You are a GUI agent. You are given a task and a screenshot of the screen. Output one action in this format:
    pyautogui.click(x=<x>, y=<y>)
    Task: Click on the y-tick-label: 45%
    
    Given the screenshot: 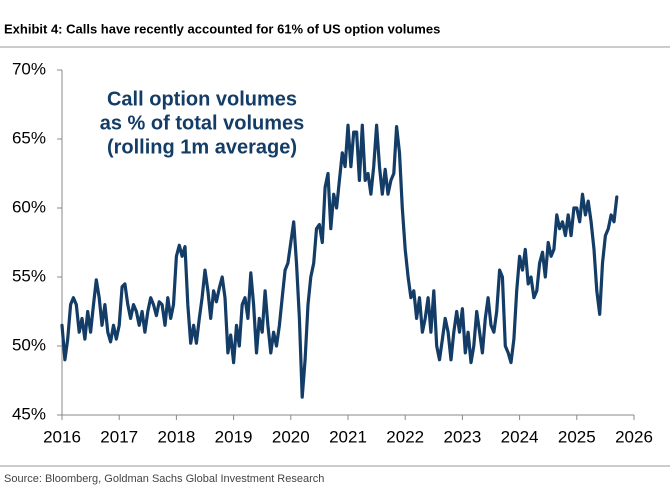 What is the action you would take?
    pyautogui.click(x=29, y=413)
    